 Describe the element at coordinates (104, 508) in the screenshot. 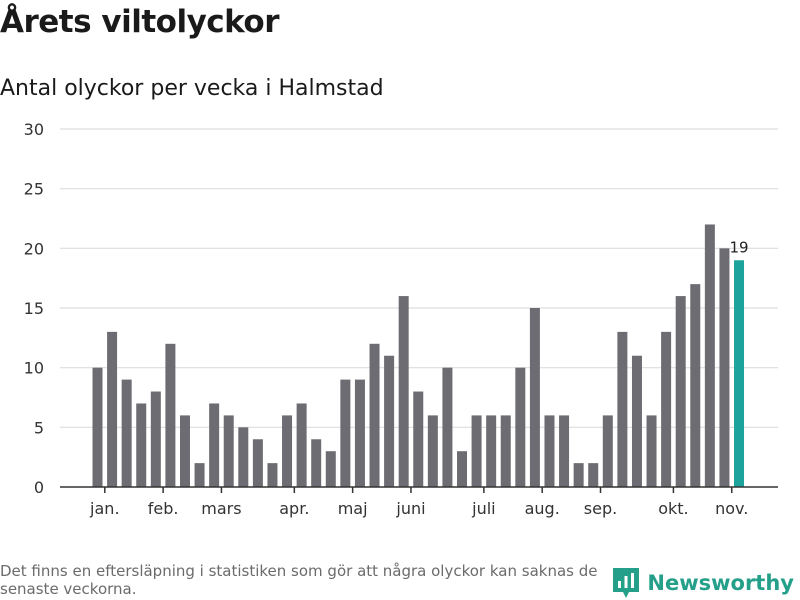

I see `x-tick-label: jan.` at that location.